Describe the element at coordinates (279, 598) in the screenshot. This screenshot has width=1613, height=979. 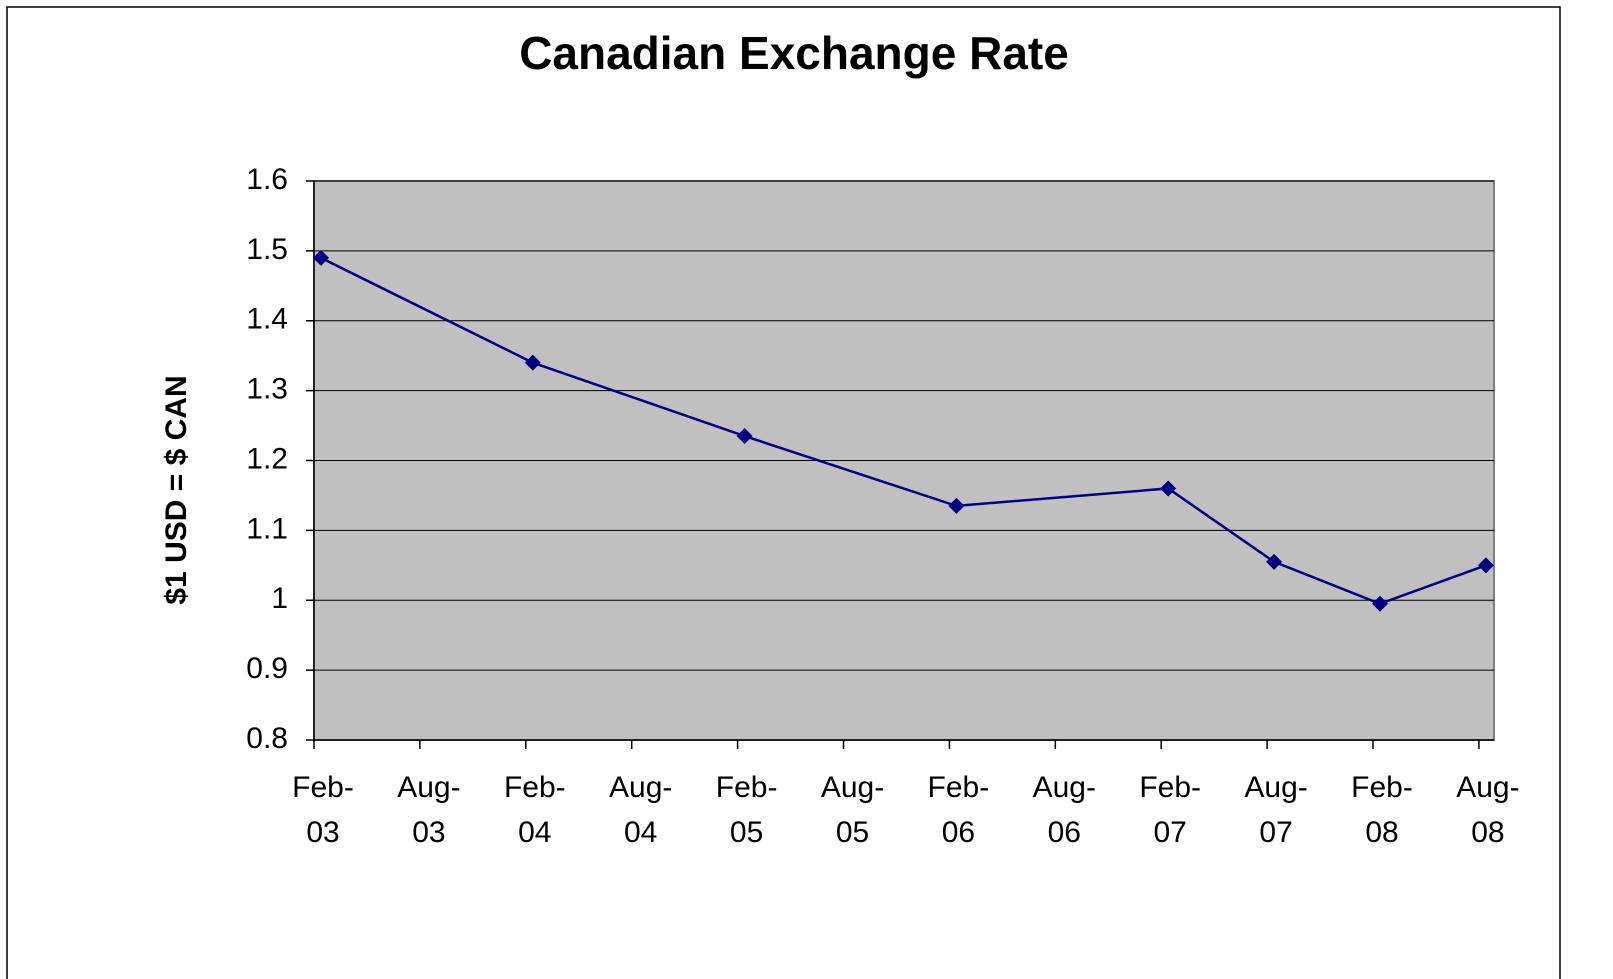
I see `y-tick-label: 1` at that location.